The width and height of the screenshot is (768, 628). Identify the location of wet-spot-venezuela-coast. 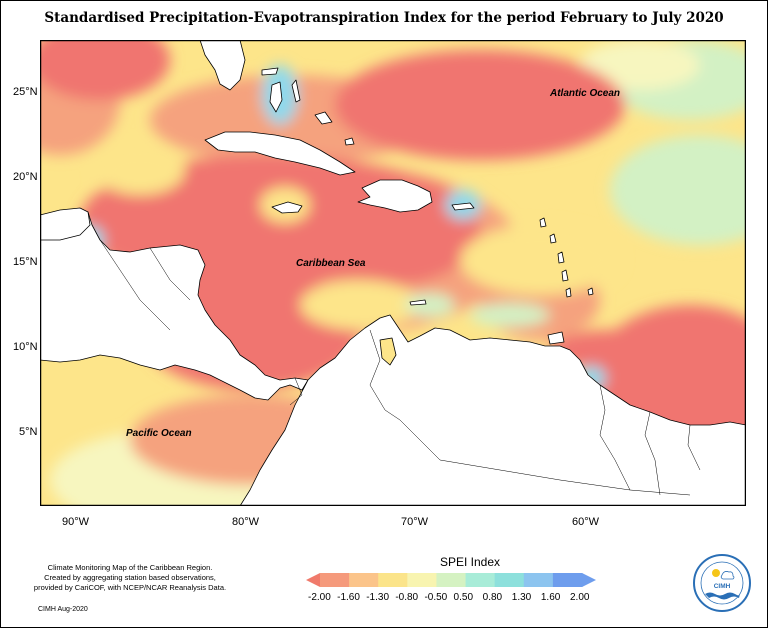
(510, 315).